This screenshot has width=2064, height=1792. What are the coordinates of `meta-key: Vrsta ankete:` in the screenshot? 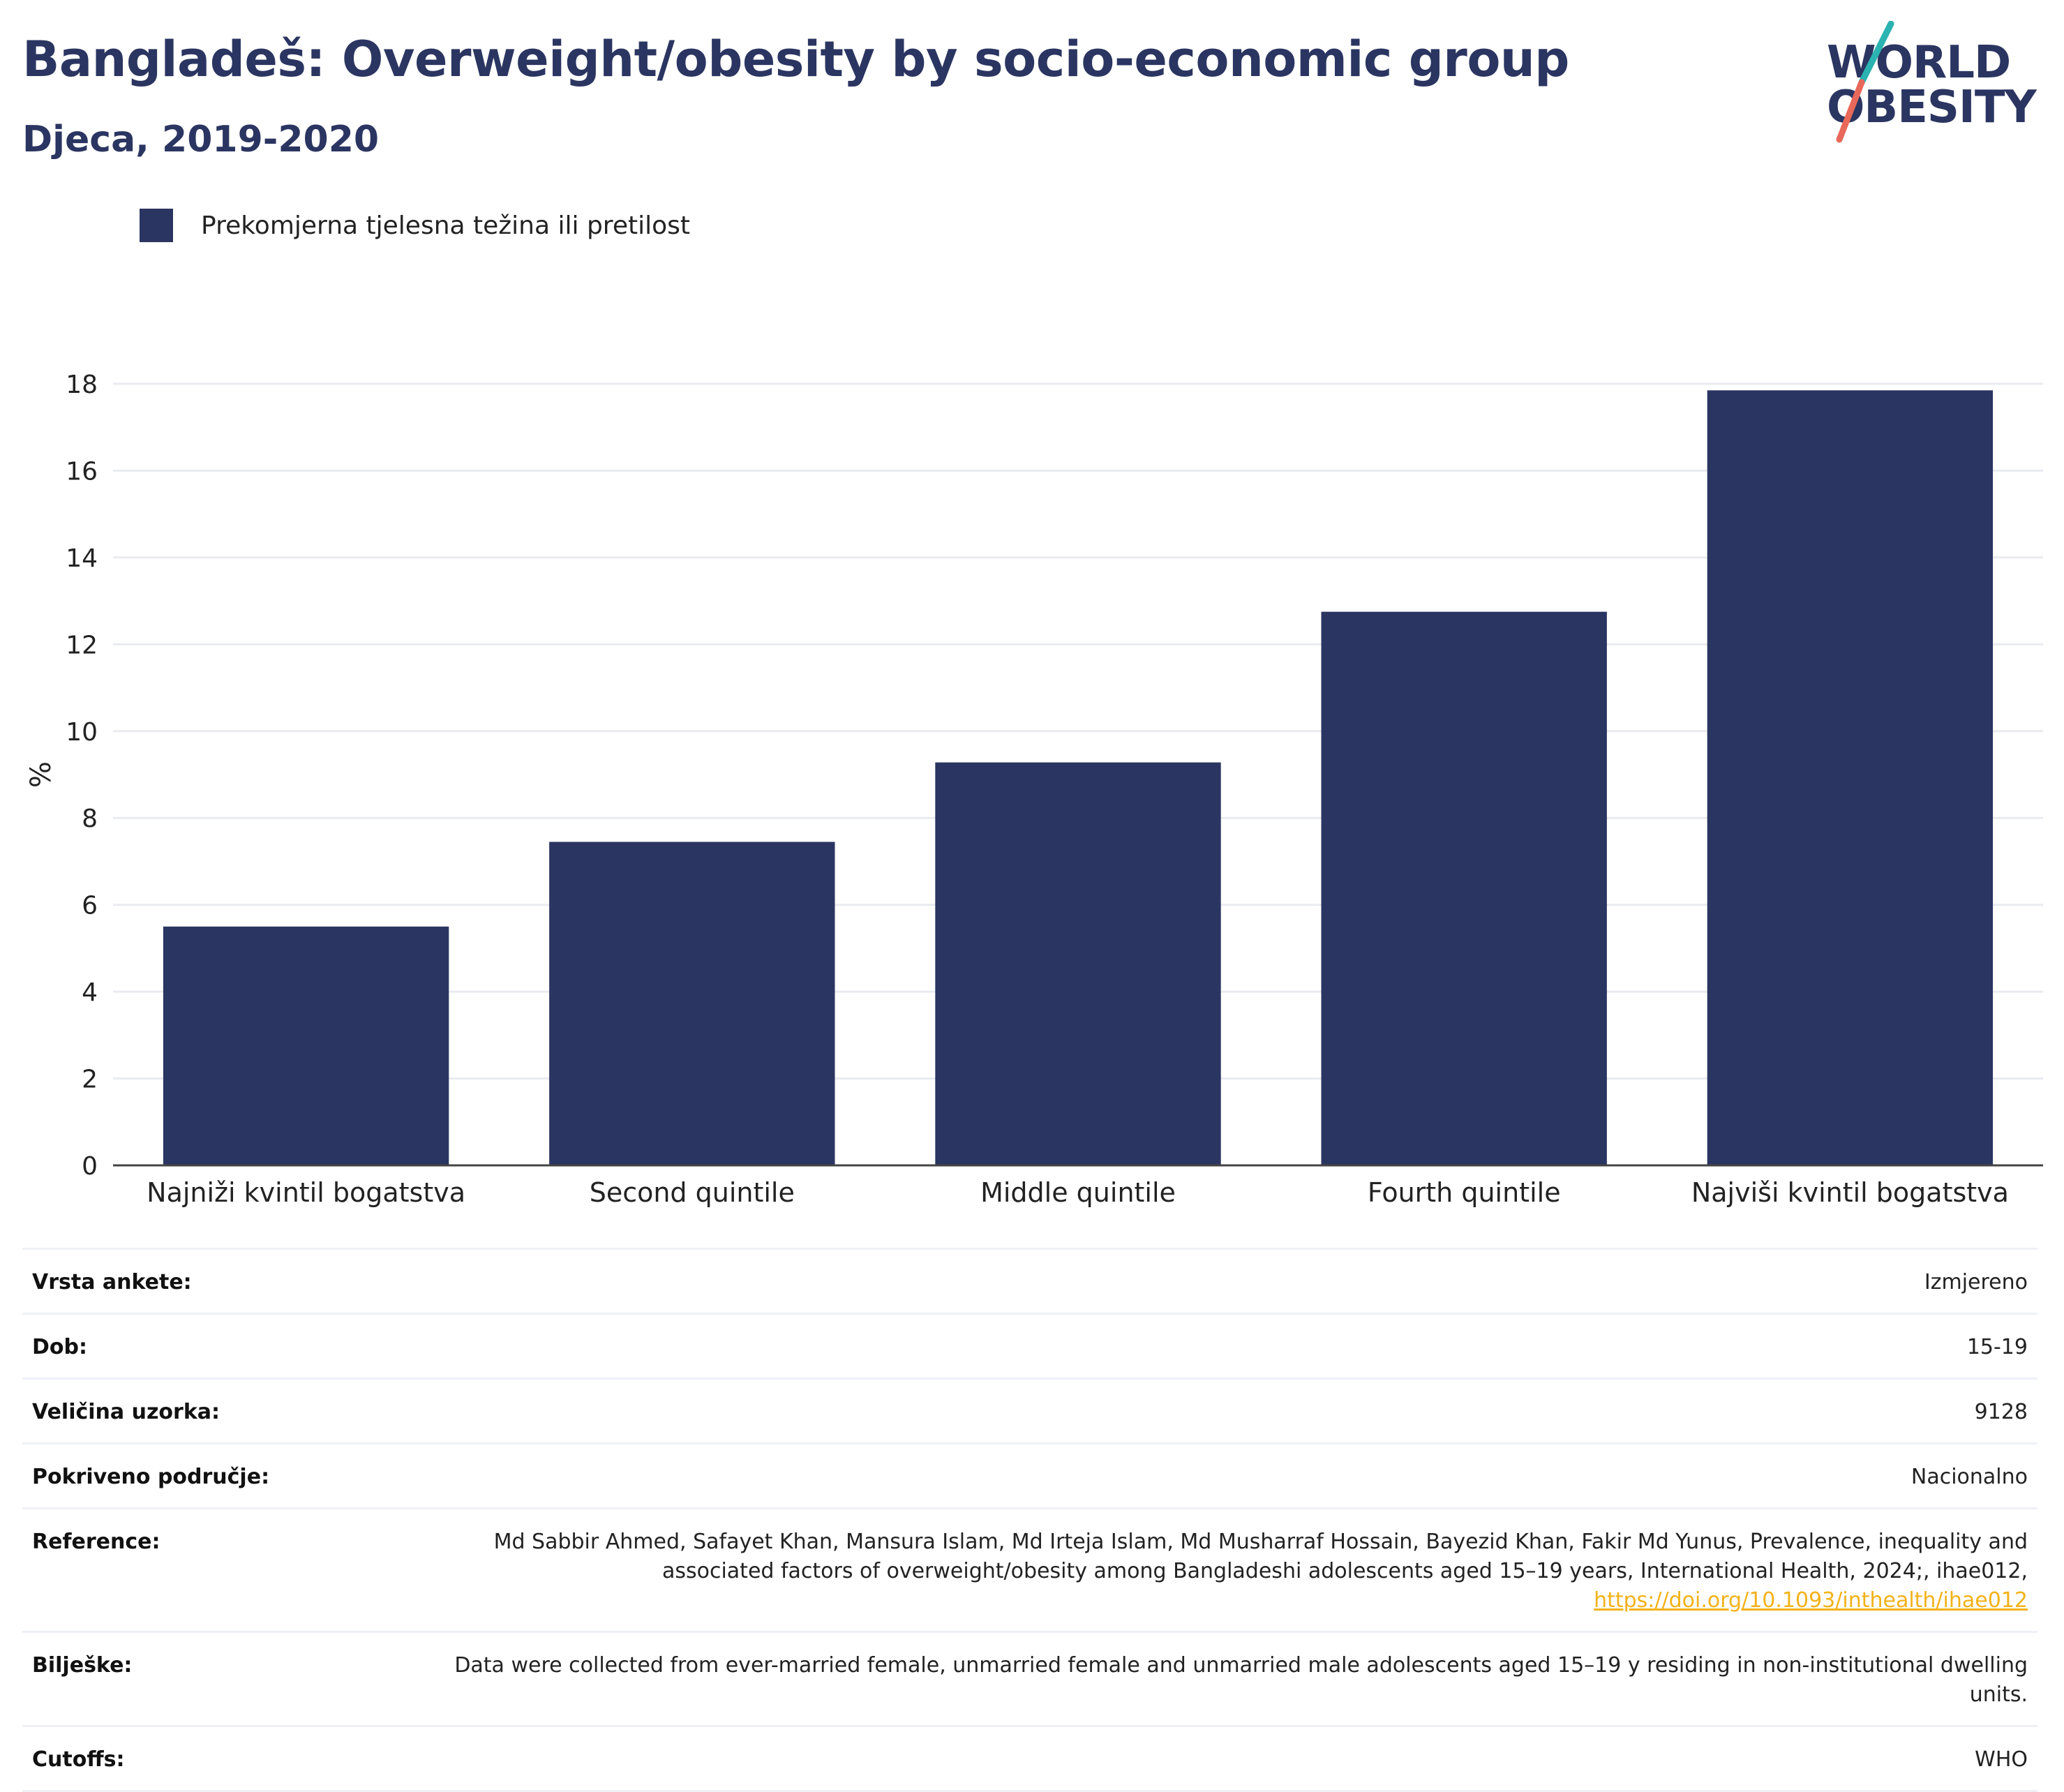 It's located at (112, 1282).